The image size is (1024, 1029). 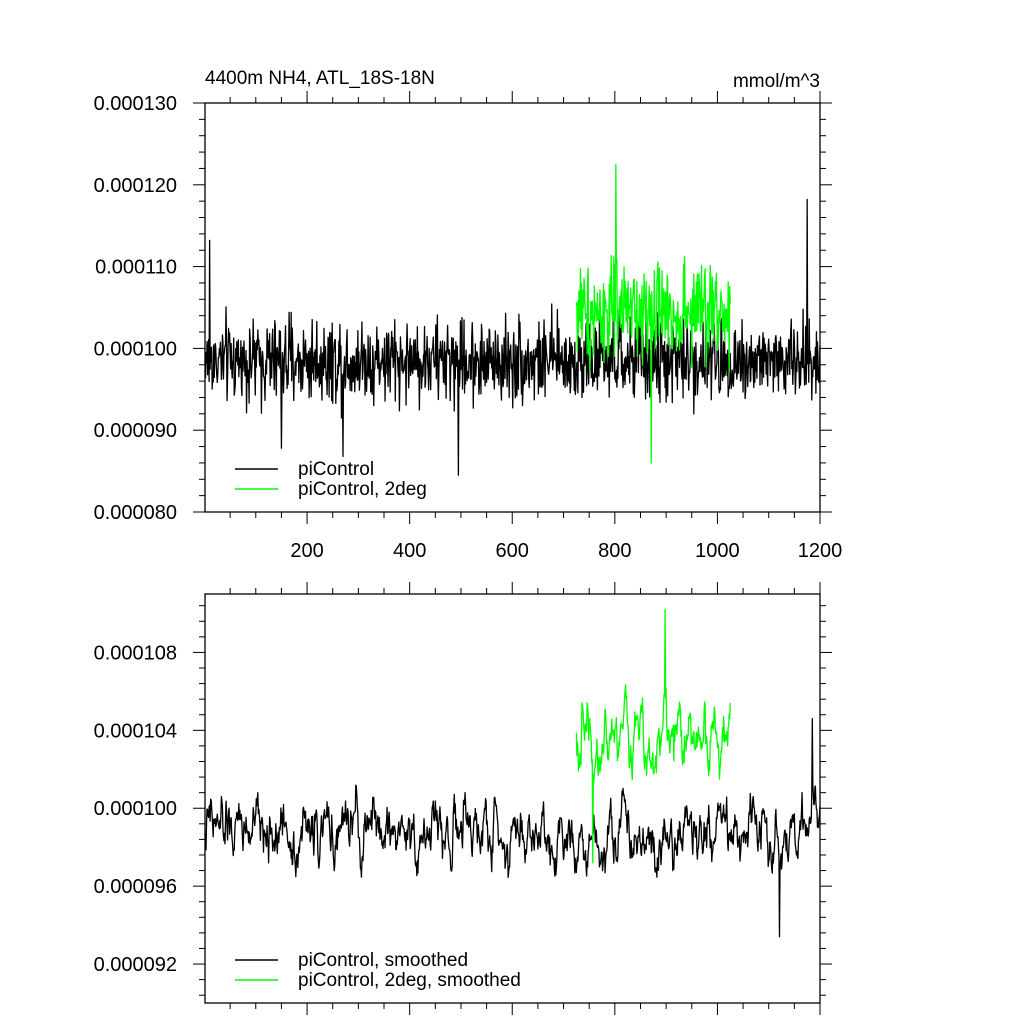 What do you see at coordinates (136, 268) in the screenshot?
I see `y-tick-label: 0.000110` at bounding box center [136, 268].